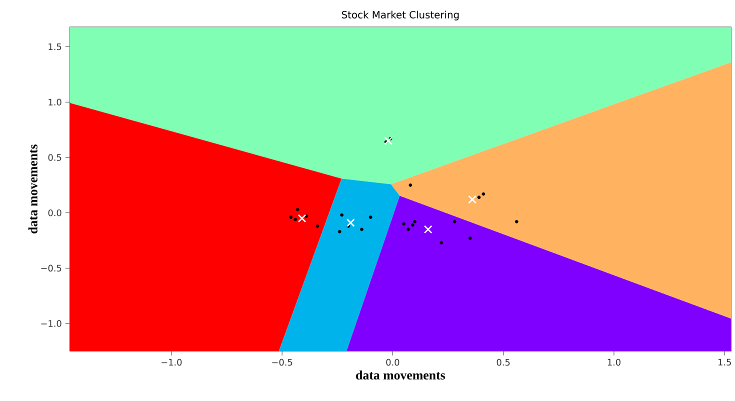 The width and height of the screenshot is (735, 401). I want to click on y-tick-label: 1.5, so click(55, 47).